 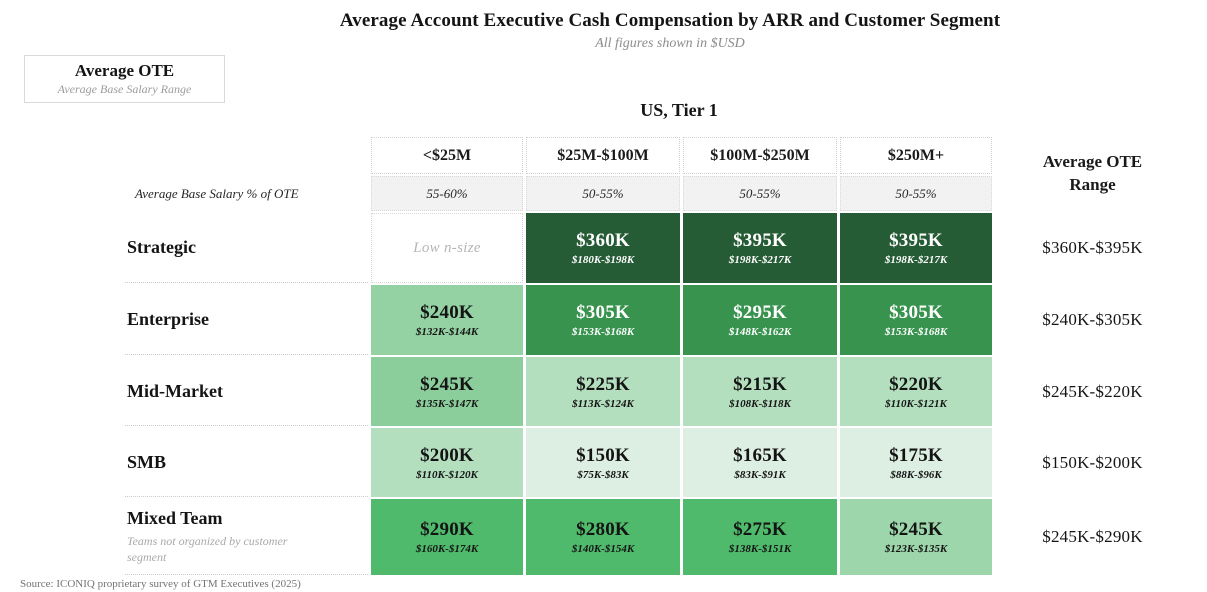 I want to click on cell-base-range: $132K-$144K, so click(x=447, y=332).